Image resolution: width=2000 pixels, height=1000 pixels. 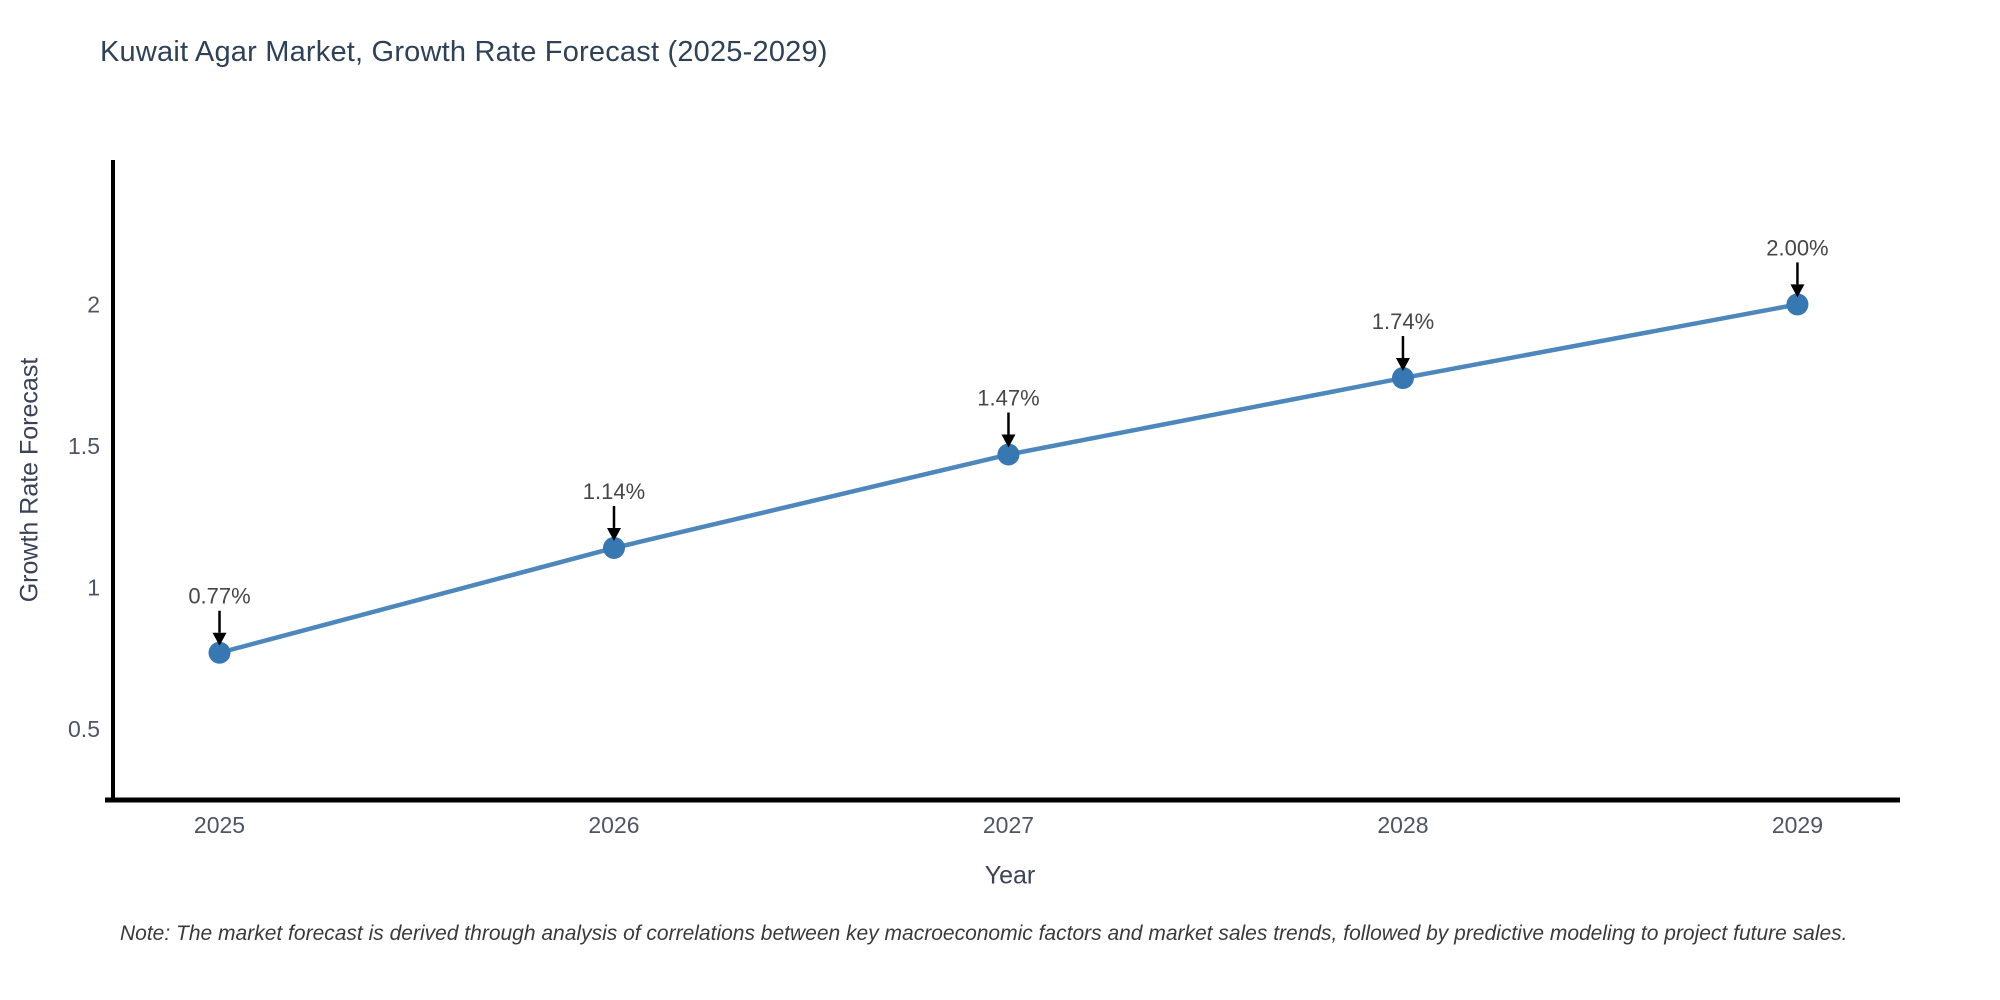 I want to click on y-tick-label: 1.5, so click(x=84, y=446).